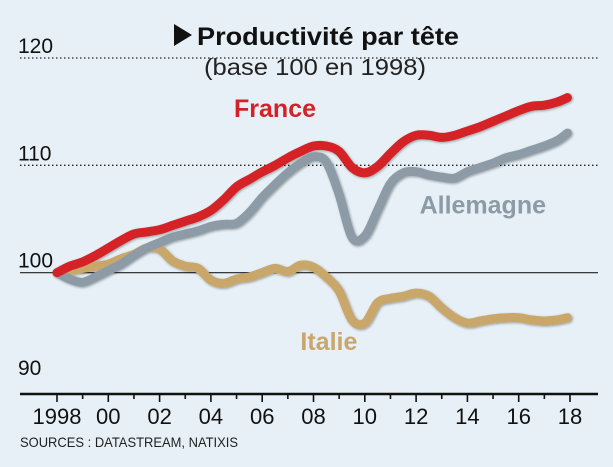 The height and width of the screenshot is (467, 613). I want to click on title-triangle-icon, so click(183, 35).